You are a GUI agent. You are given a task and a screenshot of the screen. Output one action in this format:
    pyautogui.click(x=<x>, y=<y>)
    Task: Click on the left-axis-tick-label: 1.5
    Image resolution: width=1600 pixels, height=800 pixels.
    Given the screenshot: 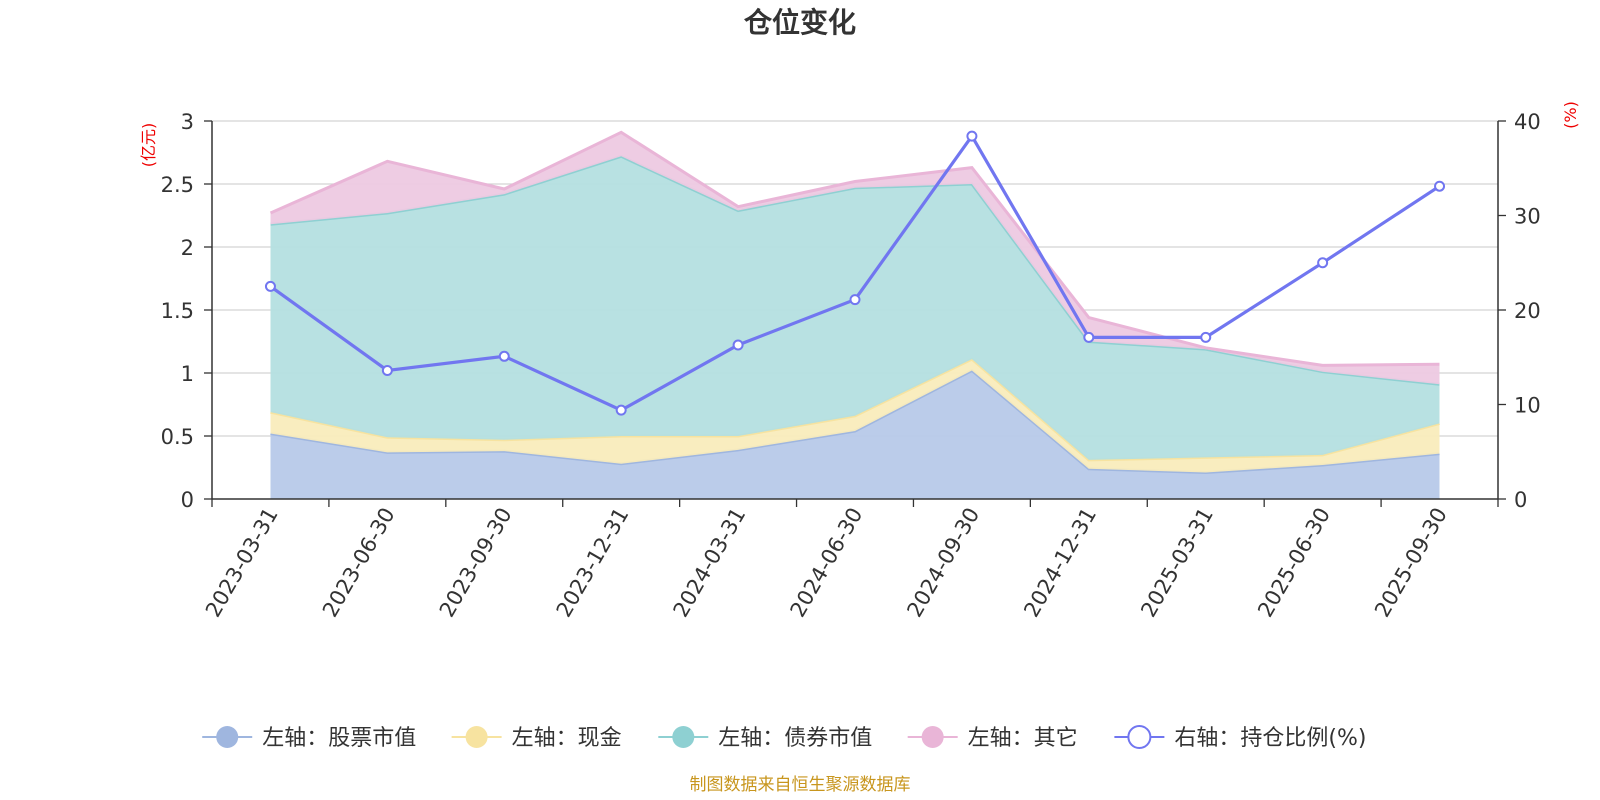 What is the action you would take?
    pyautogui.click(x=177, y=311)
    